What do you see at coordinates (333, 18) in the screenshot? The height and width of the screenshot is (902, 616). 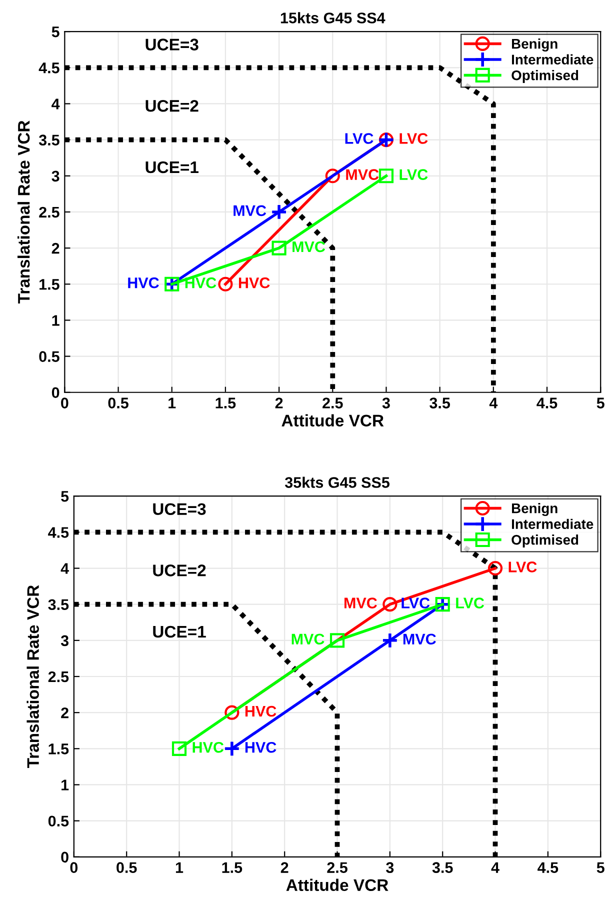 I see `chart-title: 15kts G45 SS4` at bounding box center [333, 18].